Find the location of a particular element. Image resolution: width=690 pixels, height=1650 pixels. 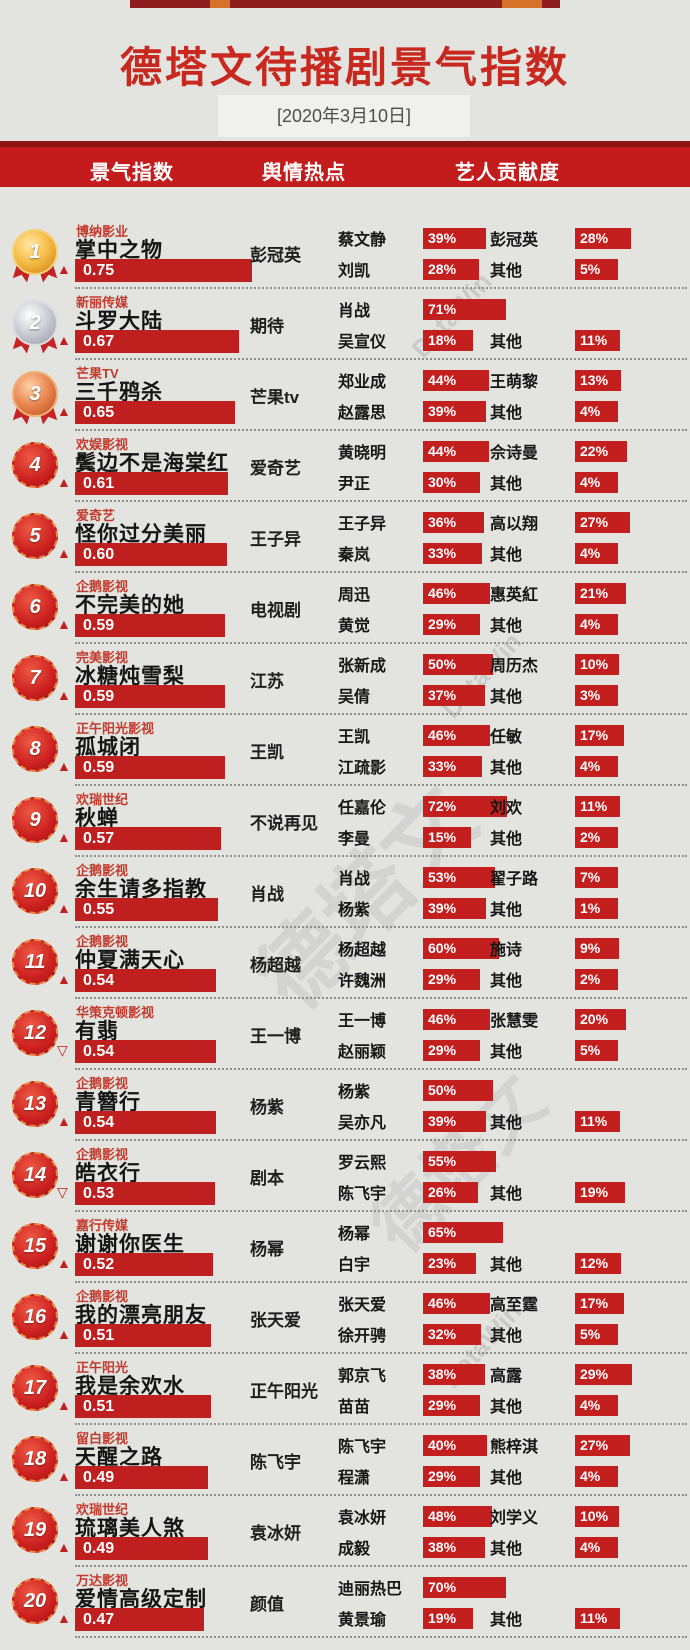

artist-percent: 33% is located at coordinates (442, 766).